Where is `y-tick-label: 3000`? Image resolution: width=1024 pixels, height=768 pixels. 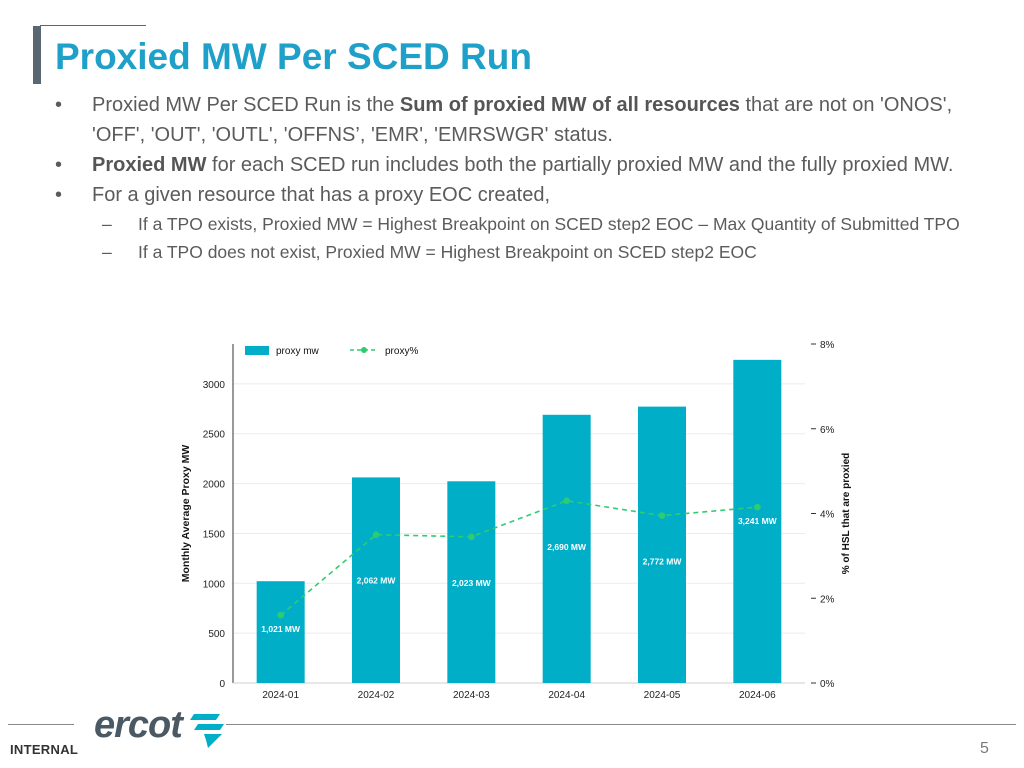
y-tick-label: 3000 is located at coordinates (214, 385).